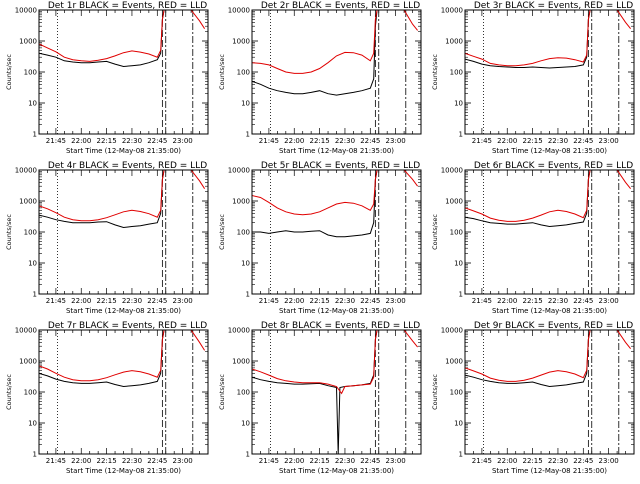  Describe the element at coordinates (340, 6) in the screenshot. I see `panel-title: Det 2r BLACK = Events, RED = LLD` at that location.